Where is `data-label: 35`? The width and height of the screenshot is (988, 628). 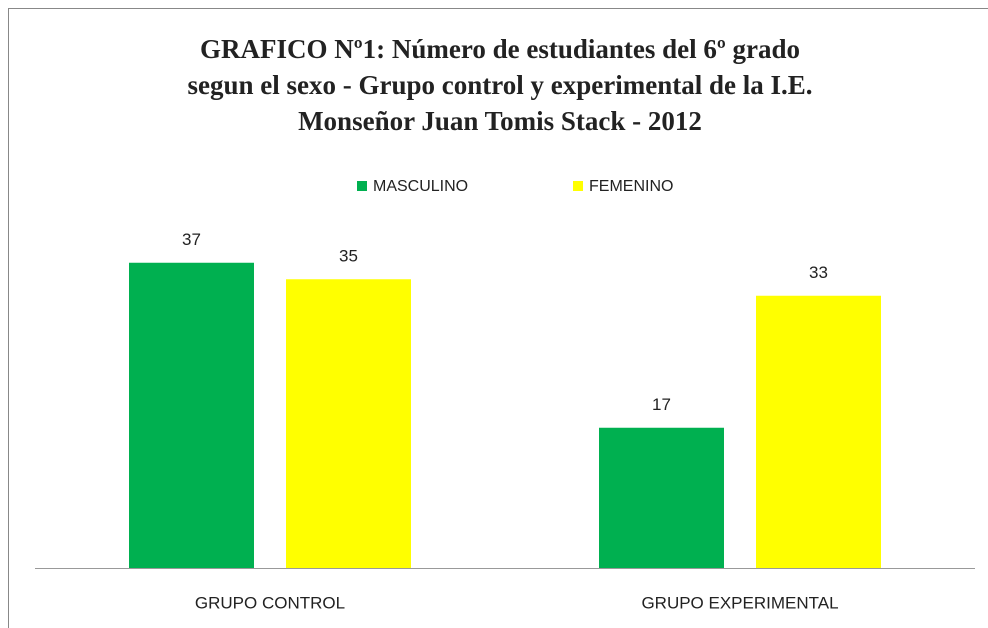 data-label: 35 is located at coordinates (348, 256).